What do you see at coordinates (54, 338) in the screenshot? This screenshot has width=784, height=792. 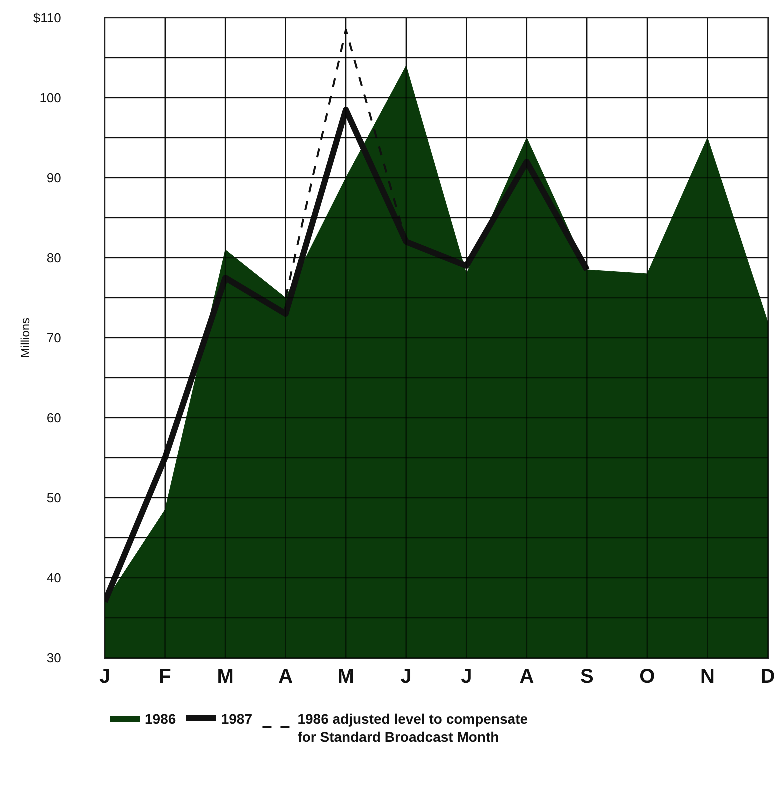 I see `y-tick-label: 70` at bounding box center [54, 338].